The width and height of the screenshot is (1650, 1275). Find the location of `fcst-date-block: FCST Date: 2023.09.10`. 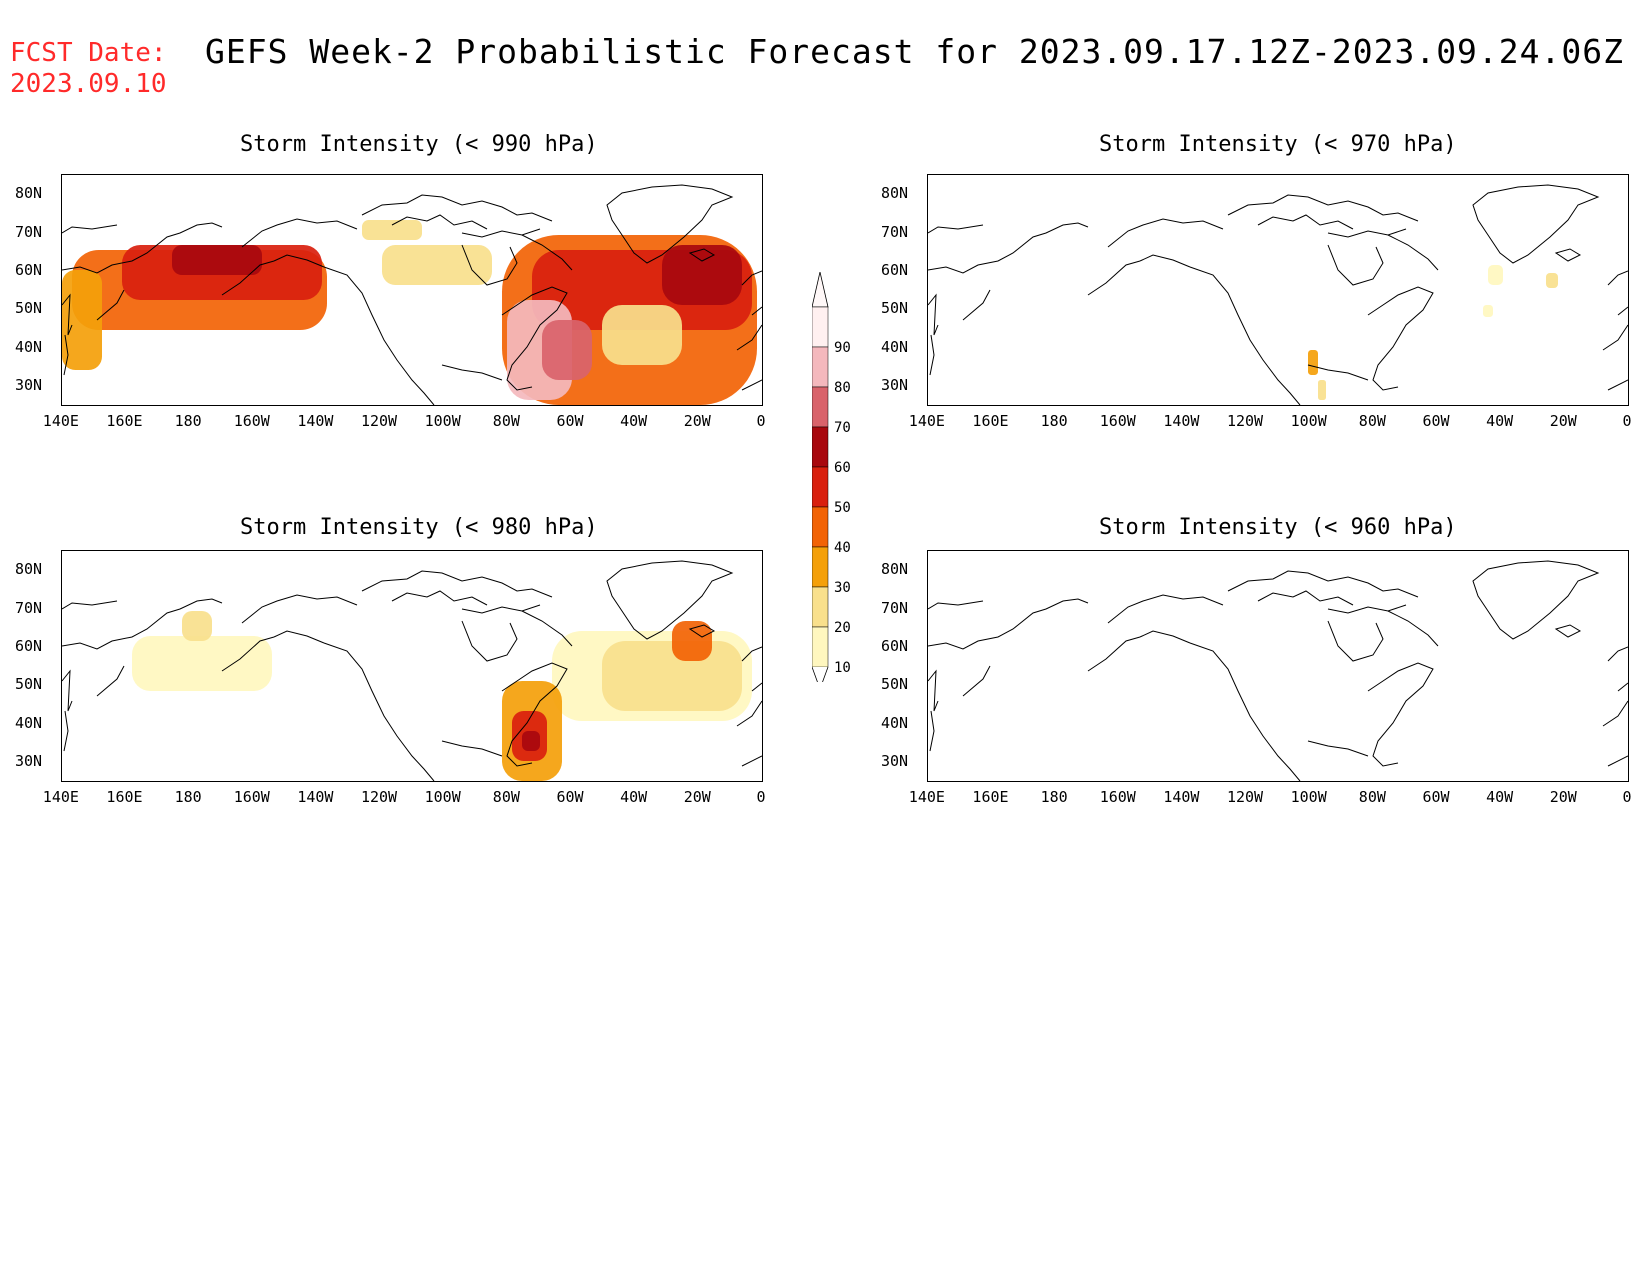

fcst-date-block: FCST Date: 2023.09.10 is located at coordinates (88, 69).